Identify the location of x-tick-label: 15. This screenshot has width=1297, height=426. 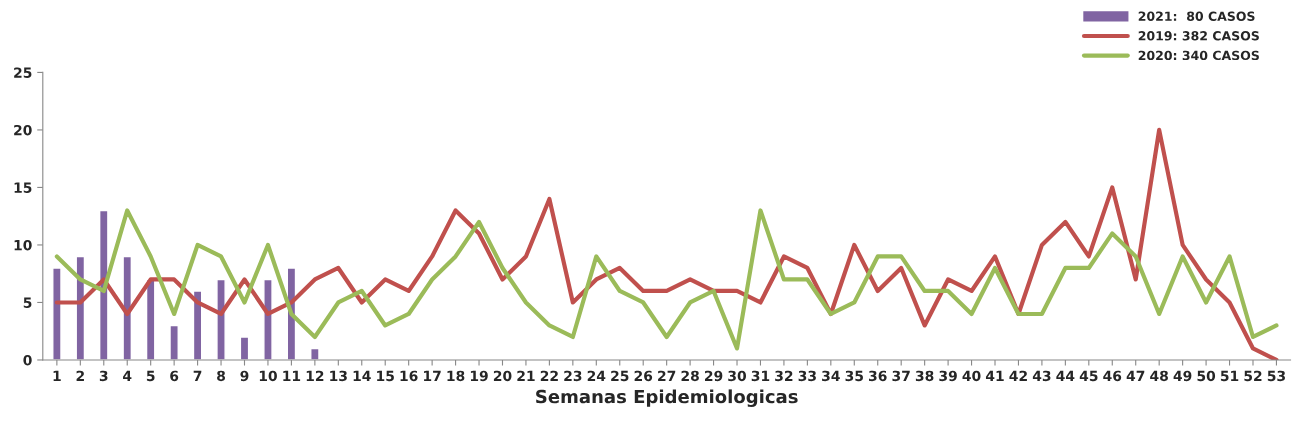
(385, 376).